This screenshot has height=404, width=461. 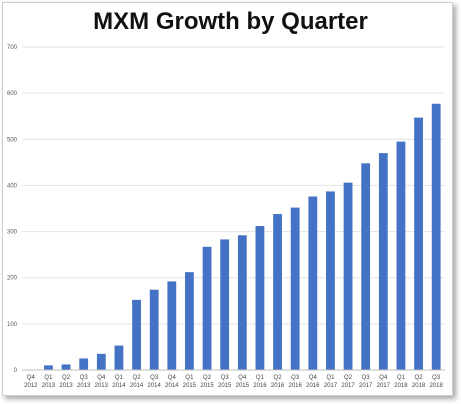 I want to click on y-tick-label: 300, so click(x=12, y=233).